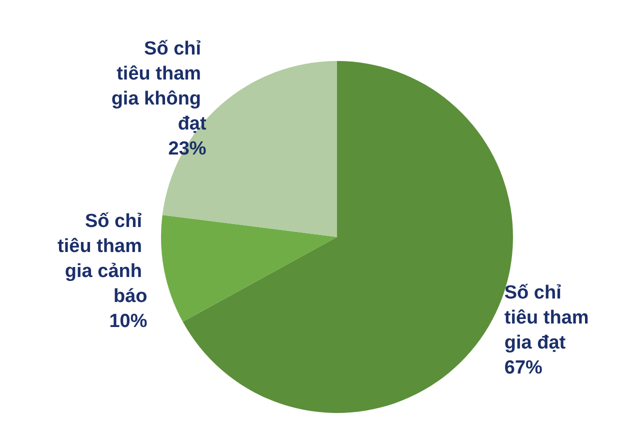 The image size is (633, 425). What do you see at coordinates (549, 318) in the screenshot?
I see `slice-label: Số chỉ tiêu tham gia đạt` at bounding box center [549, 318].